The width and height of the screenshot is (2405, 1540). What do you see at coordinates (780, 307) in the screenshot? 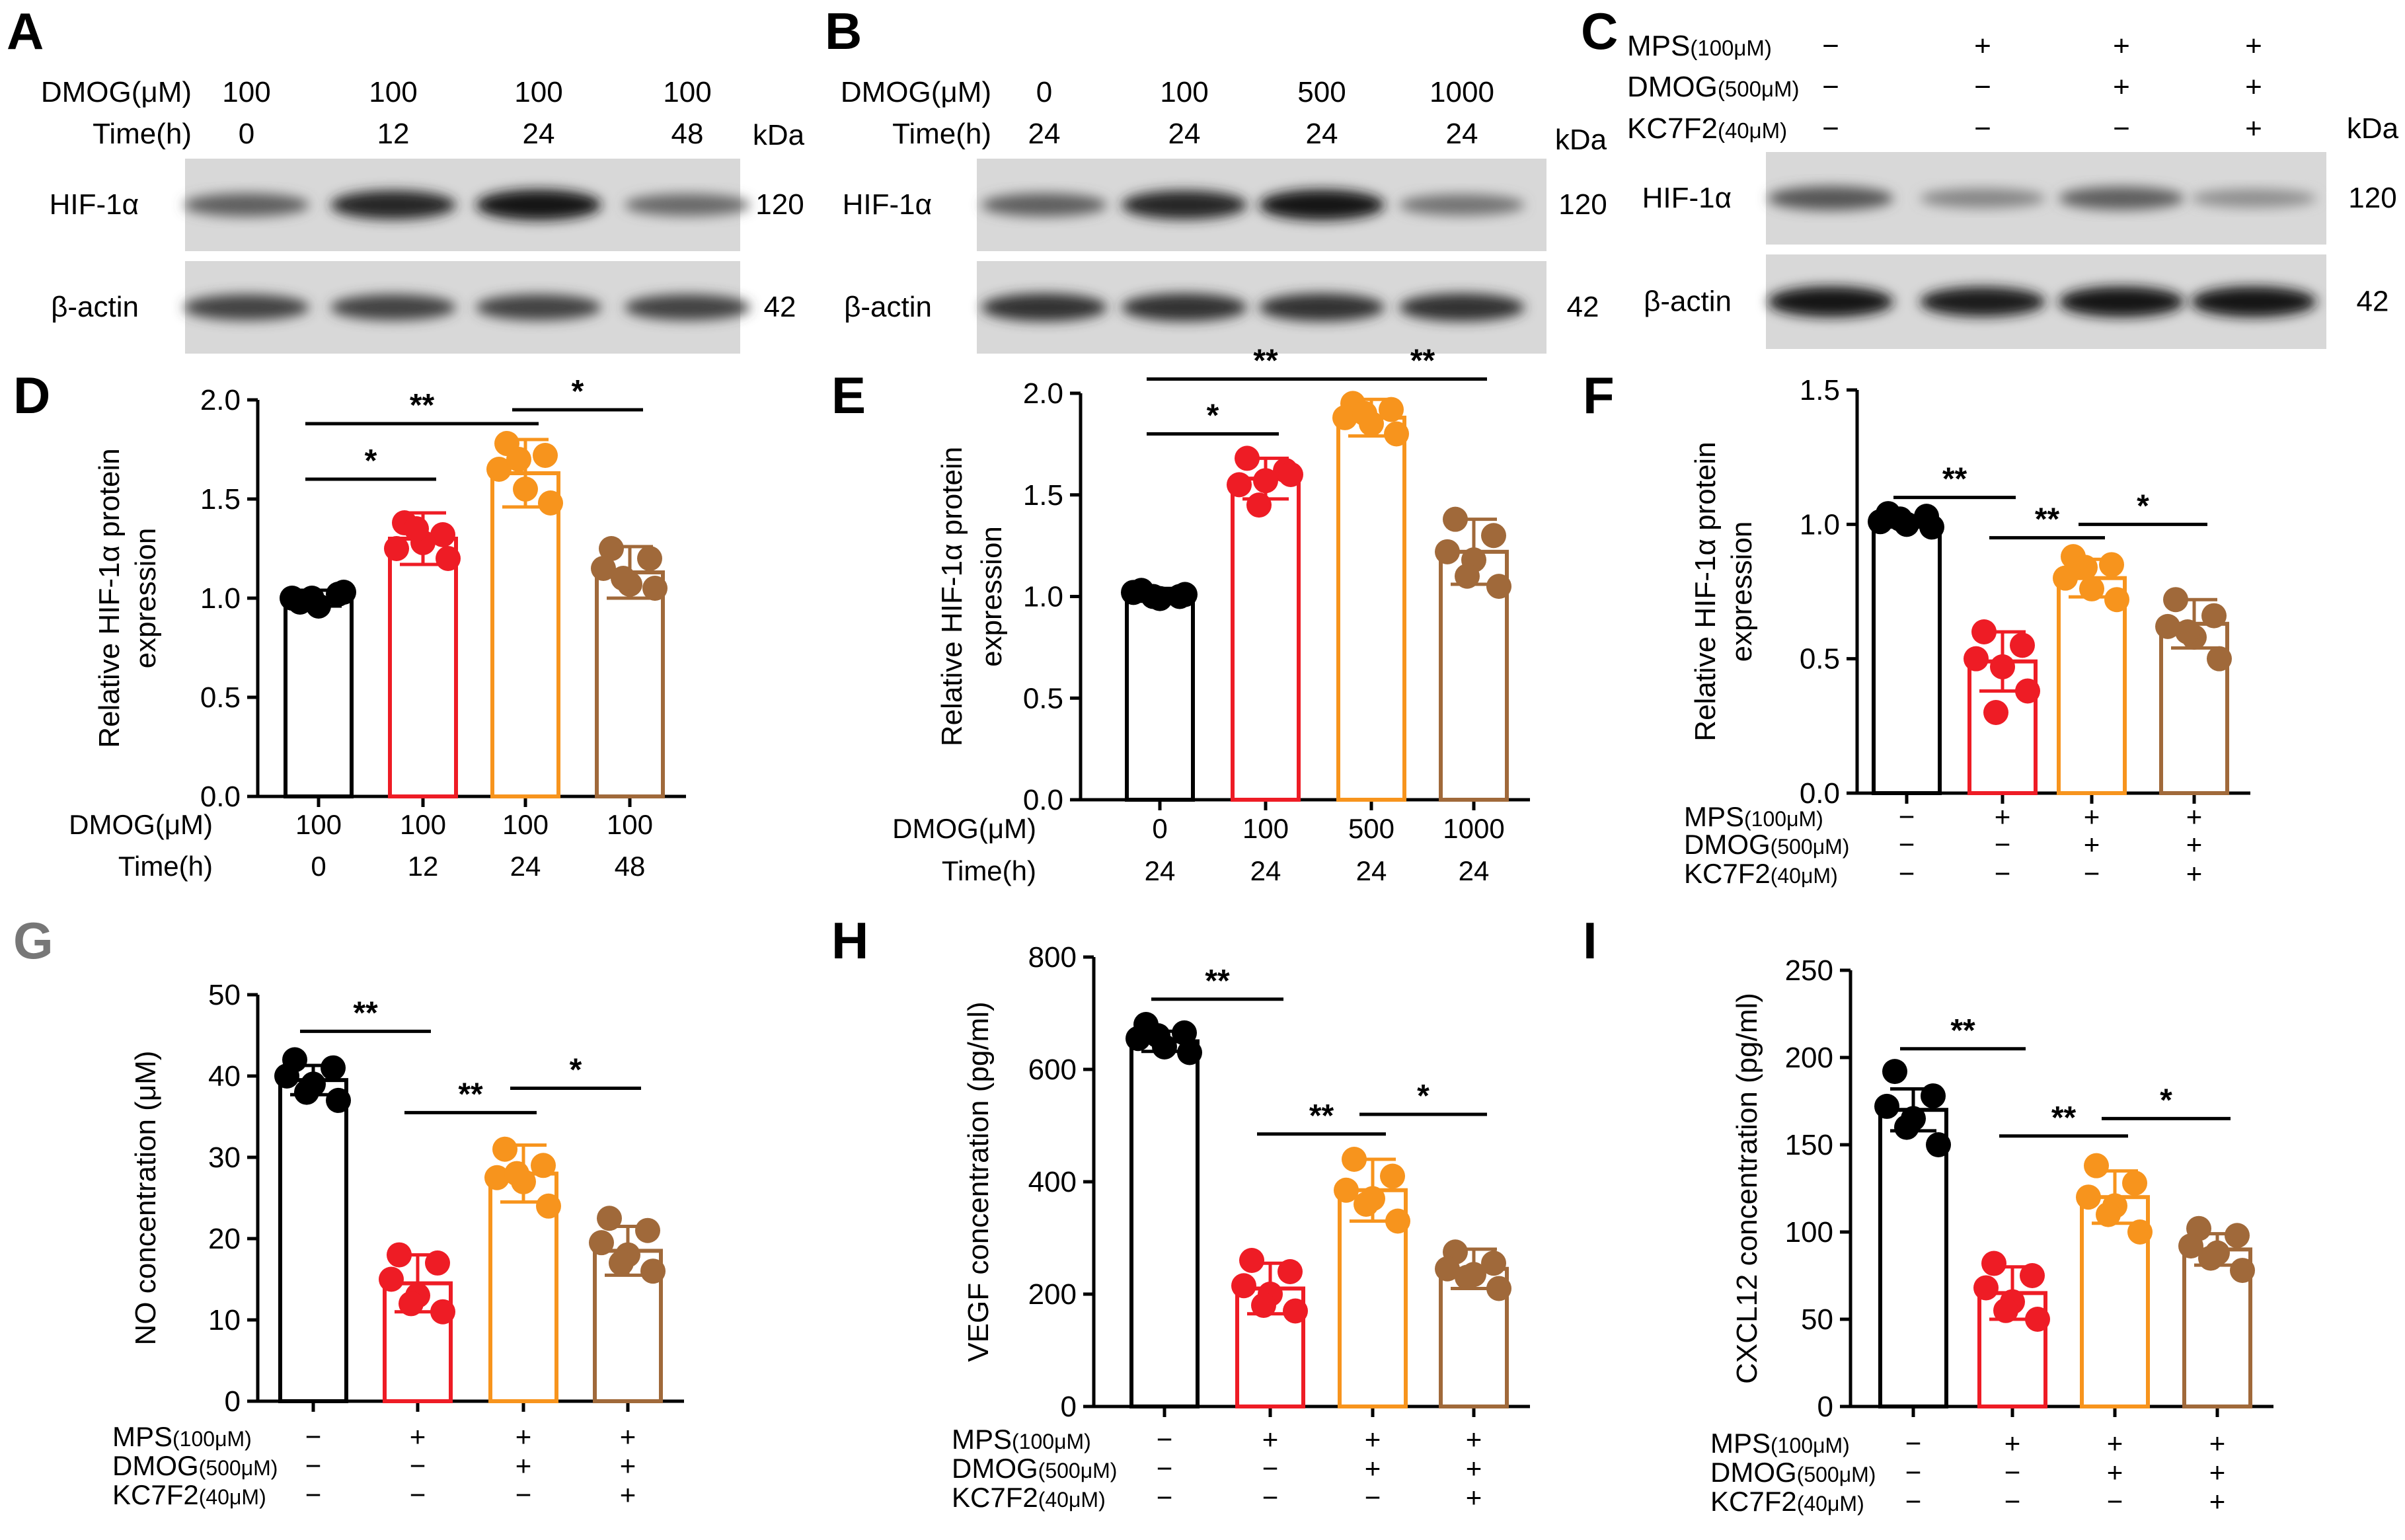
I see `band-kda: 42` at bounding box center [780, 307].